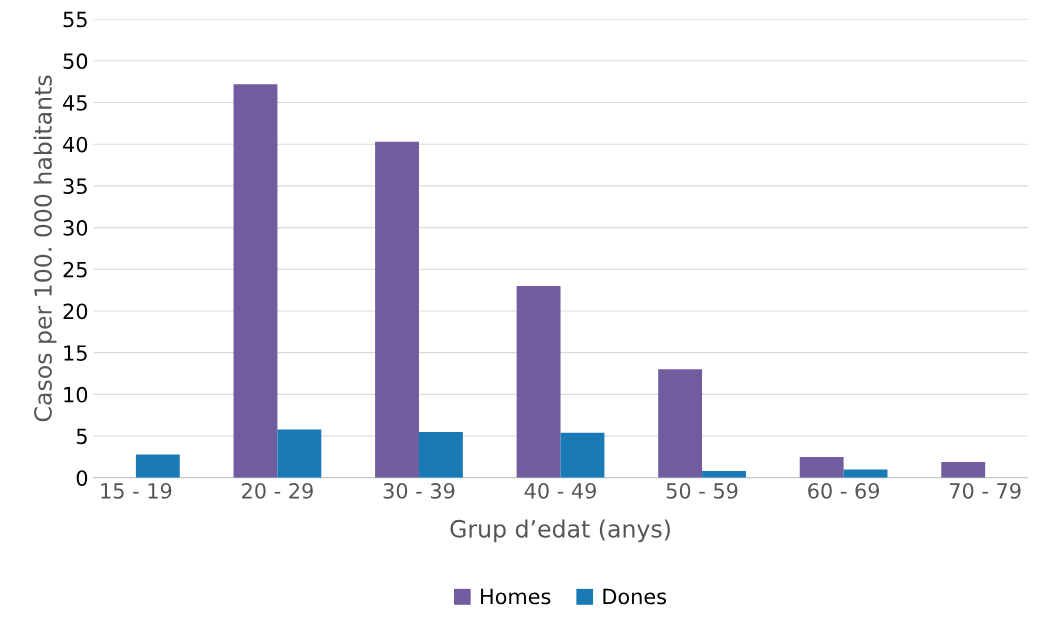 The image size is (1038, 637). What do you see at coordinates (75, 353) in the screenshot?
I see `y-tick-label: 15` at bounding box center [75, 353].